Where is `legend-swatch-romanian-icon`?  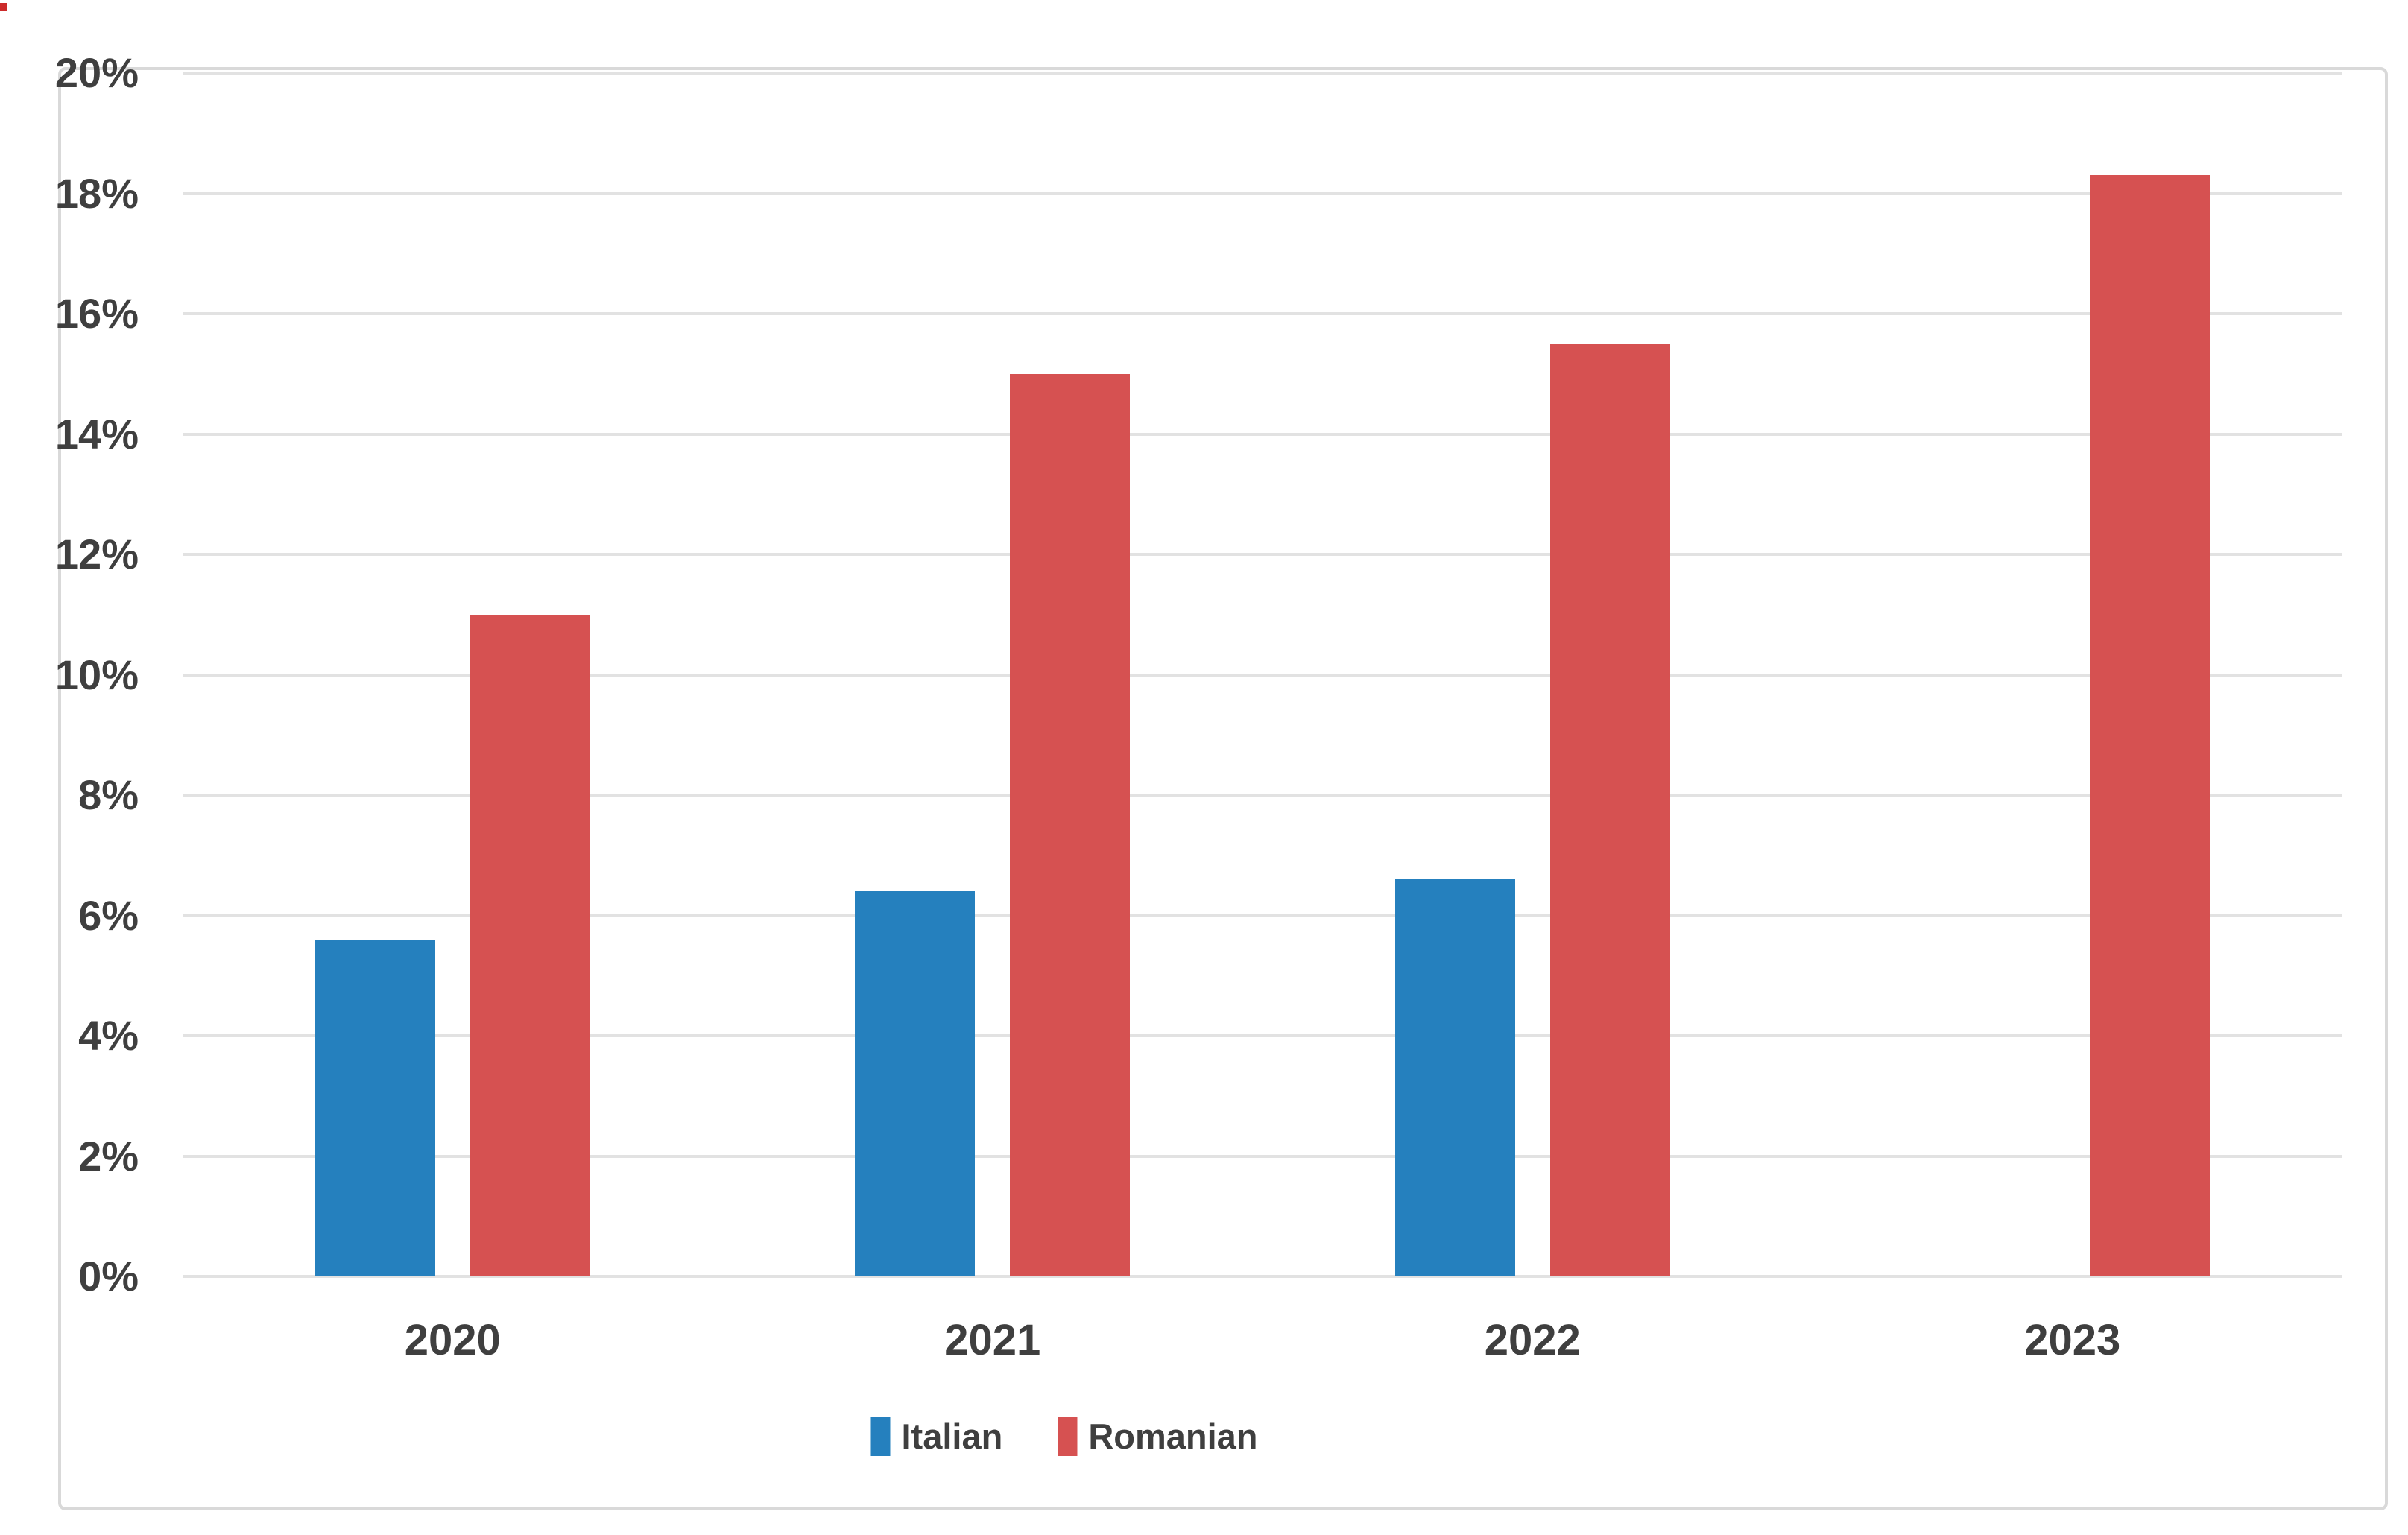 legend-swatch-romanian-icon is located at coordinates (1068, 1436).